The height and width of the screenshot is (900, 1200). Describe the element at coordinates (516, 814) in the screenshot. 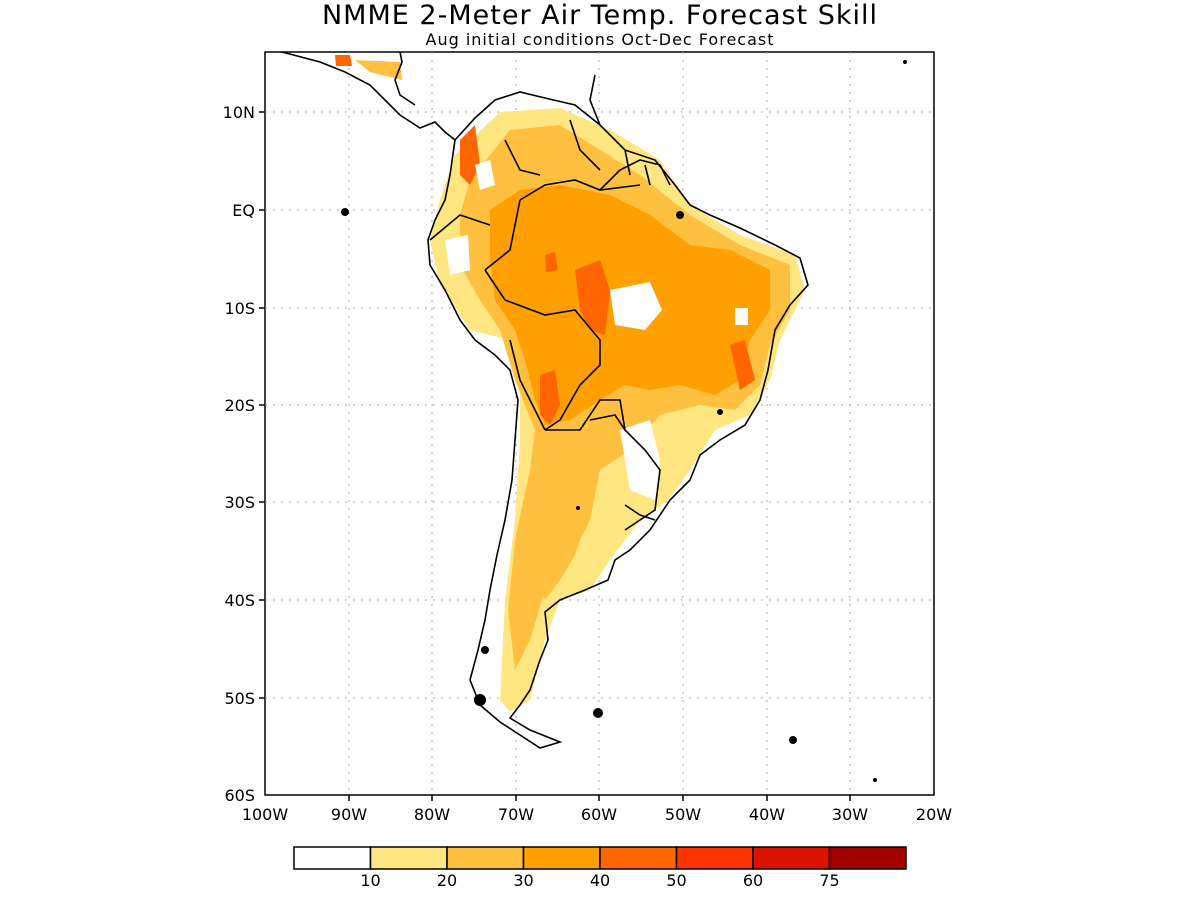

I see `lon-label: 70W` at that location.